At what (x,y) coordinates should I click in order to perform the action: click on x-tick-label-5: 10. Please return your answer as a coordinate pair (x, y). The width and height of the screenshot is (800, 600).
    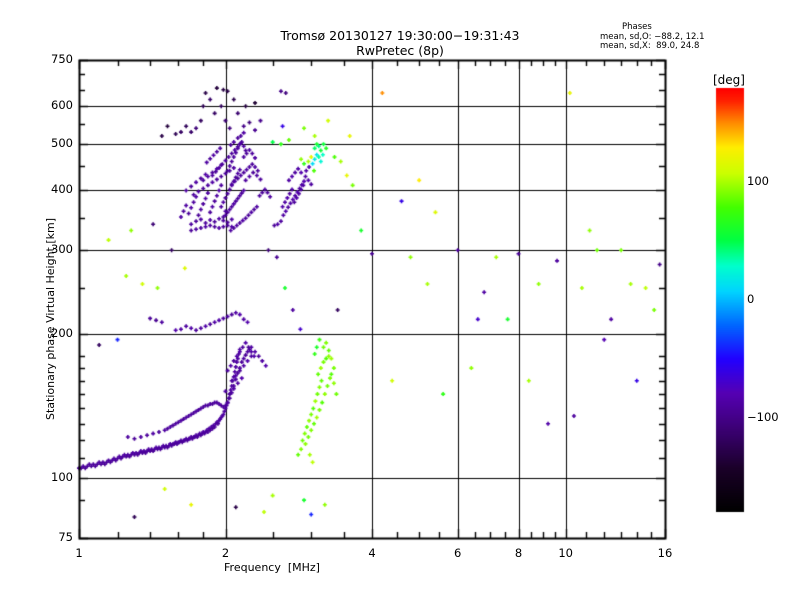
    Looking at the image, I should click on (565, 553).